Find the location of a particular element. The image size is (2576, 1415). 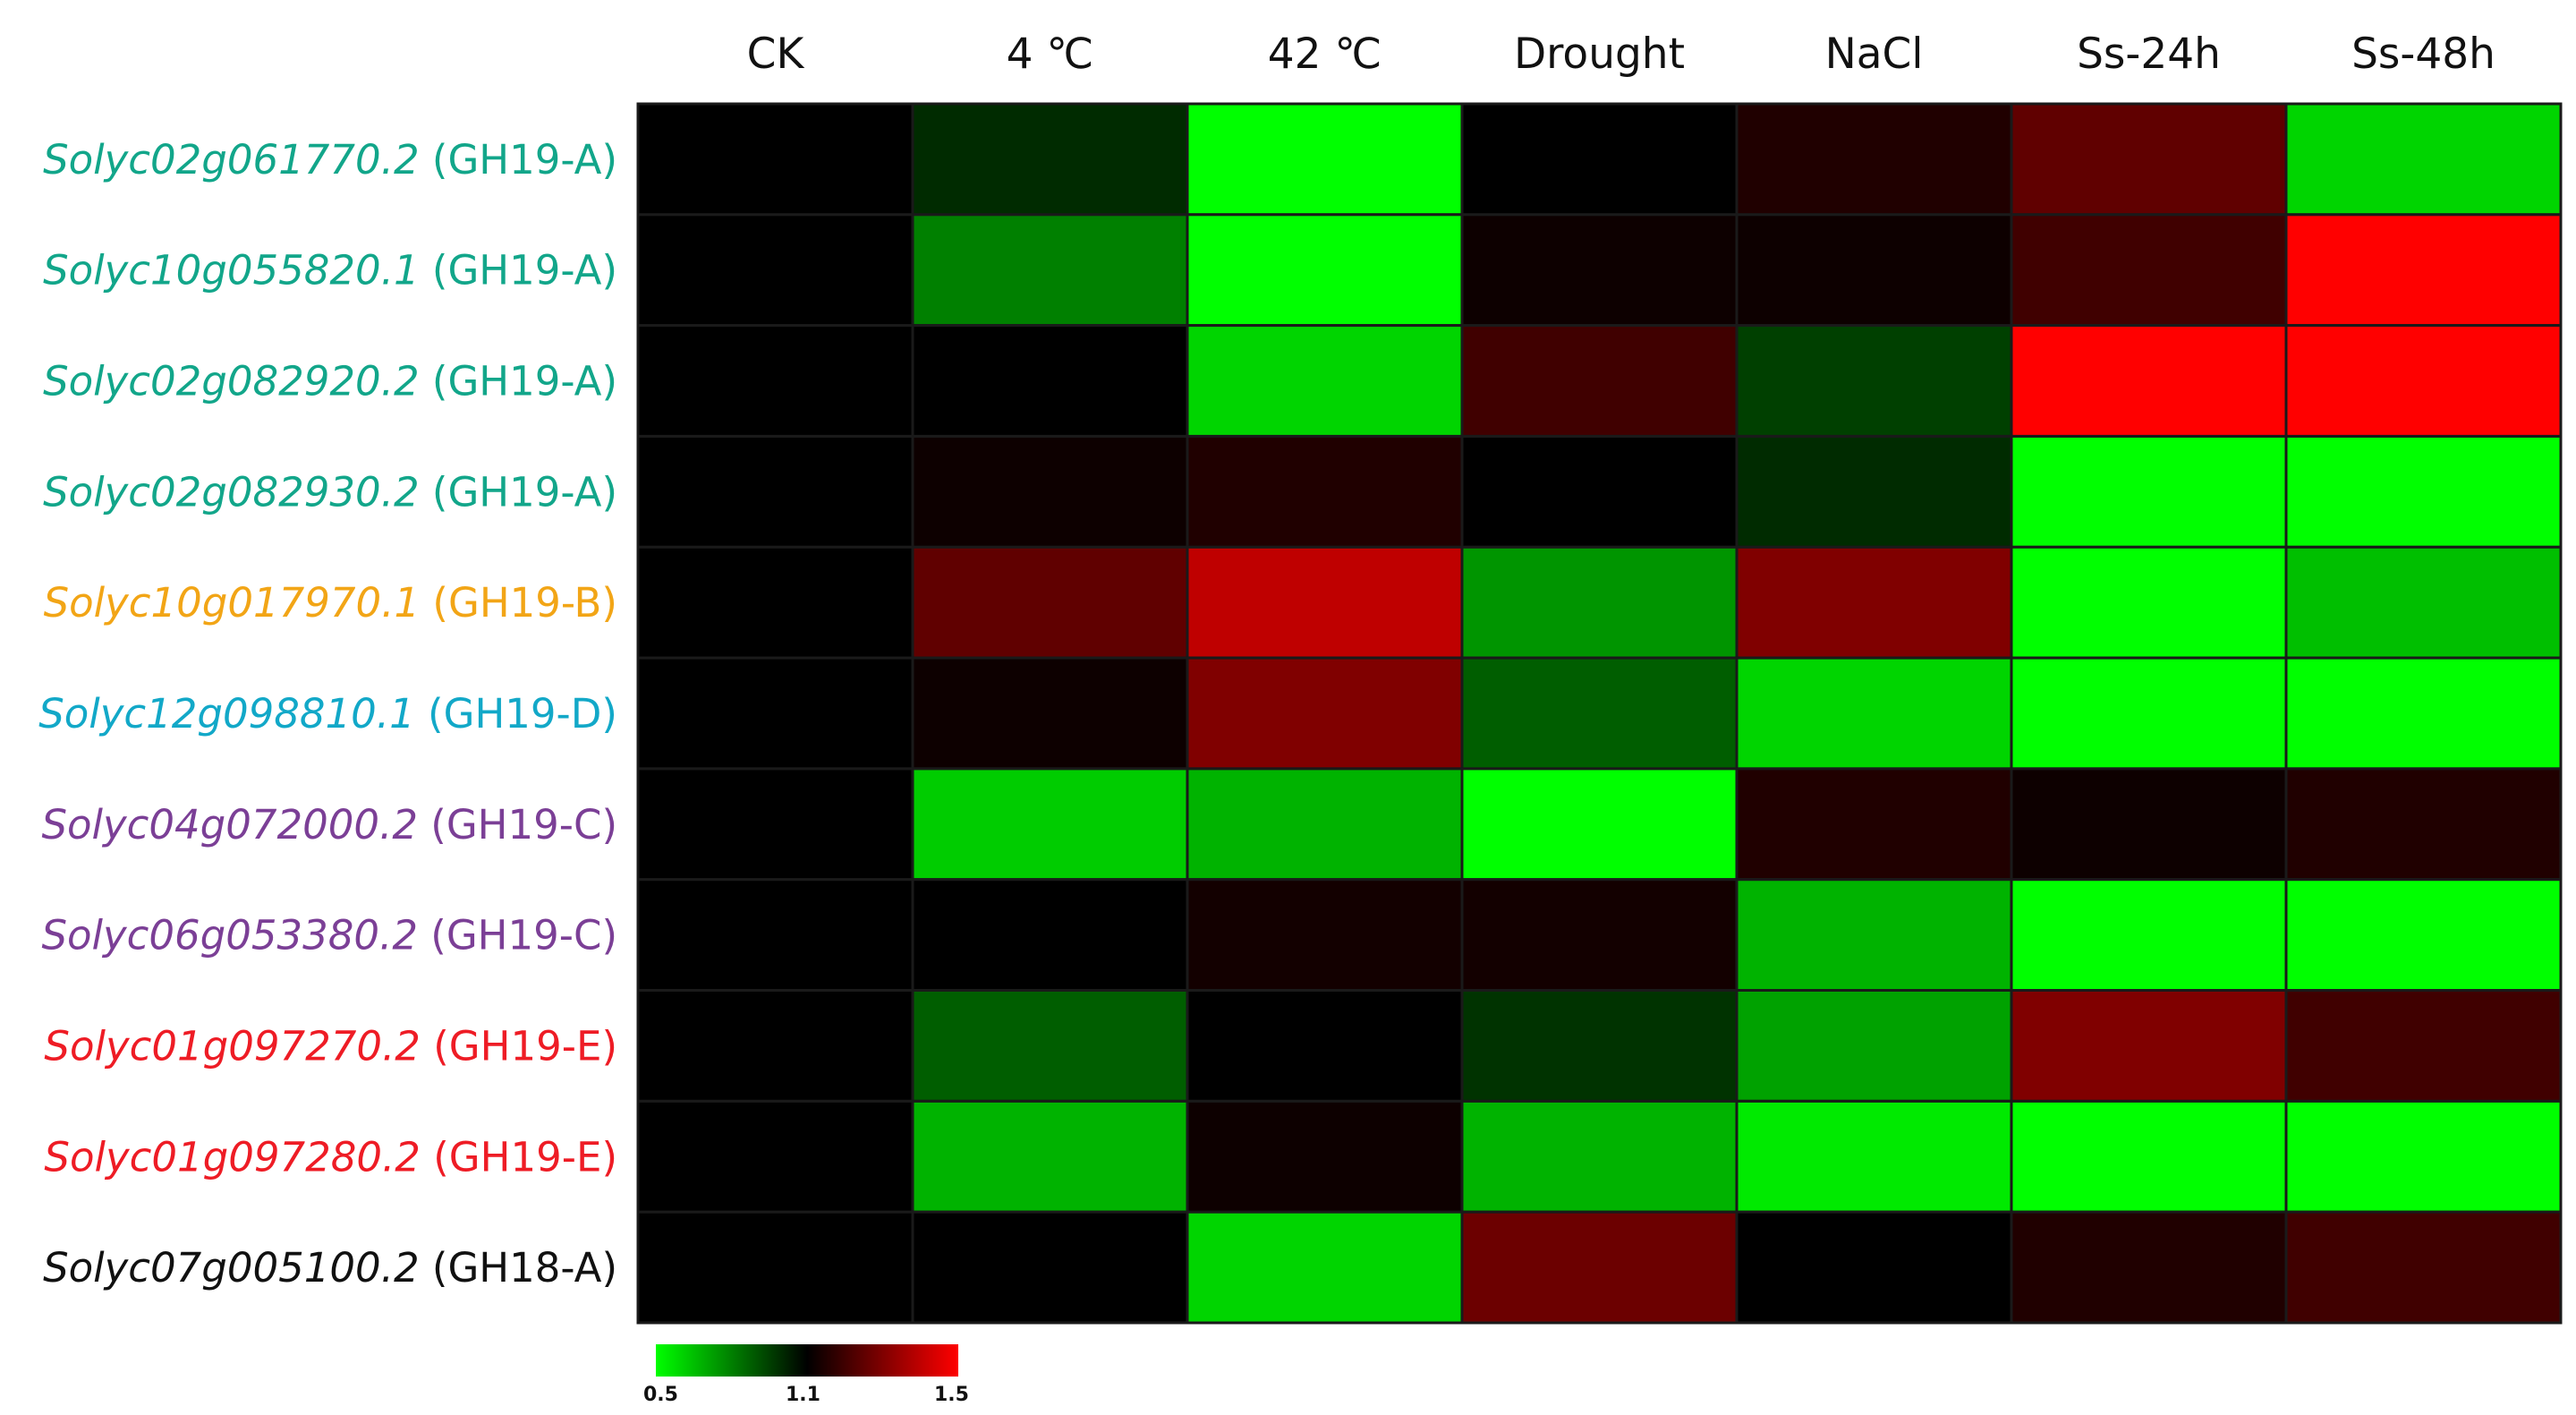

color-legend: 0.5 1.1 1.5 is located at coordinates (806, 1375).